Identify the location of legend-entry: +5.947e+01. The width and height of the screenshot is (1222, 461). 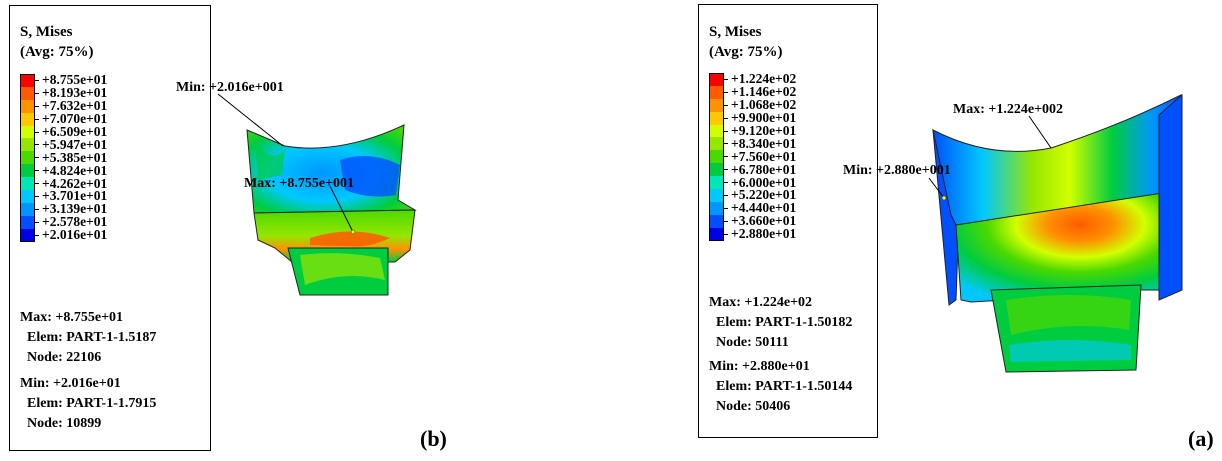
(64, 144).